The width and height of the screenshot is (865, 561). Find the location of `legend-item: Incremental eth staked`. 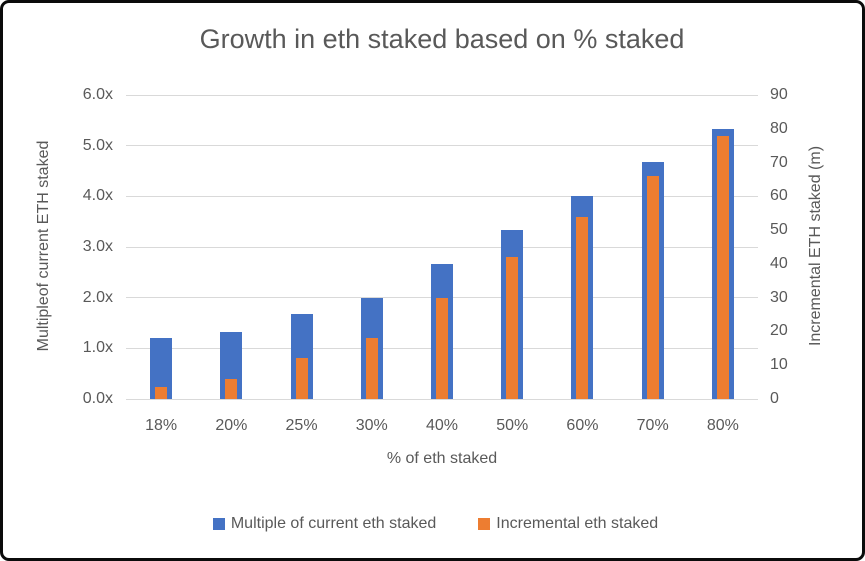

legend-item: Incremental eth staked is located at coordinates (568, 524).